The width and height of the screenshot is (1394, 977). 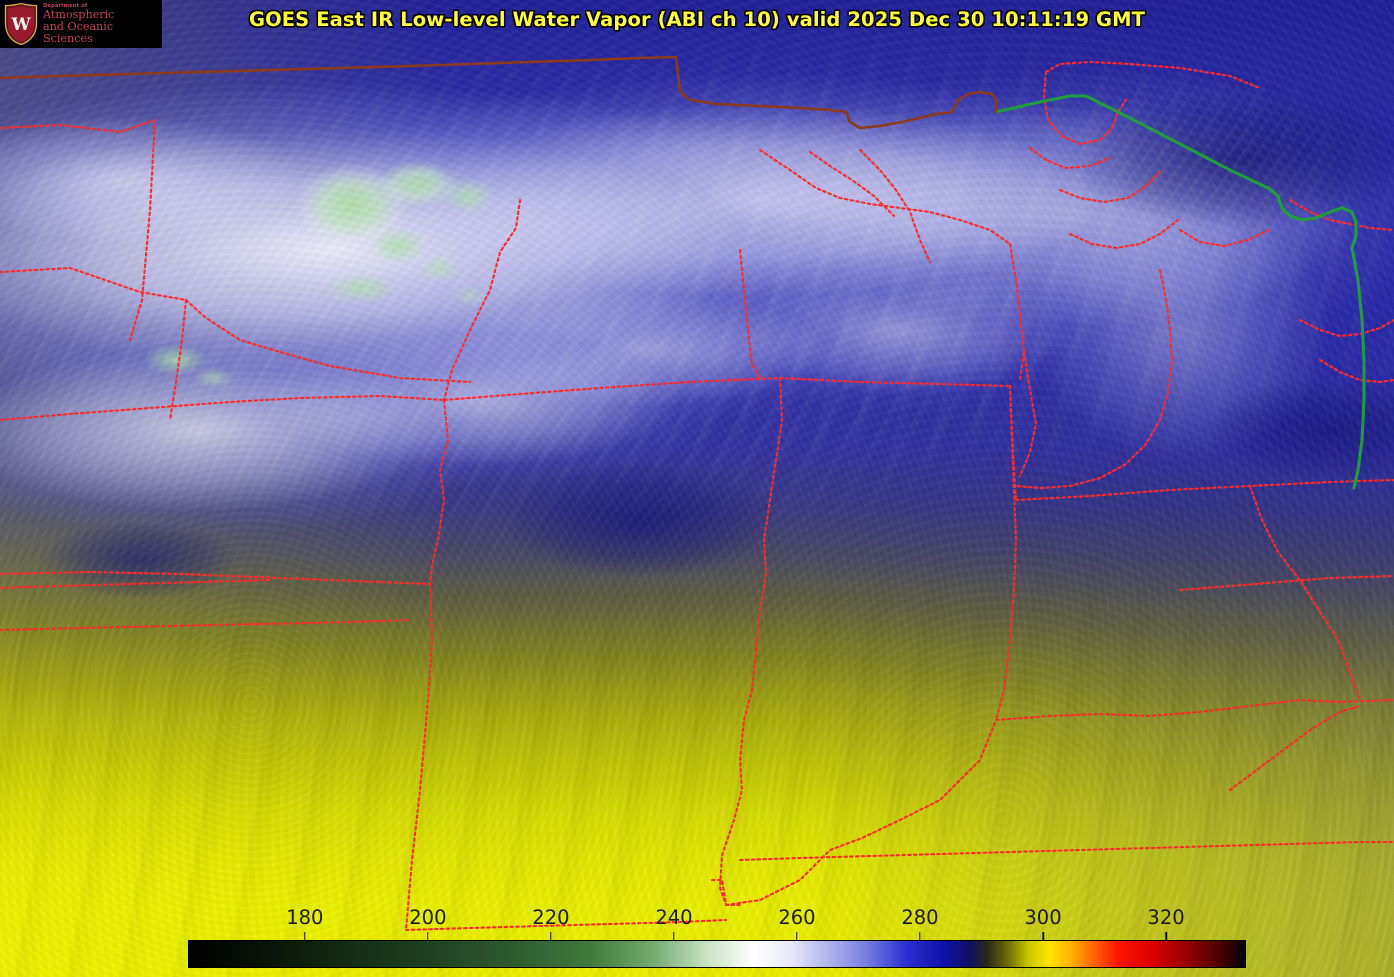 I want to click on colorbar-tick-label: 260, so click(x=797, y=917).